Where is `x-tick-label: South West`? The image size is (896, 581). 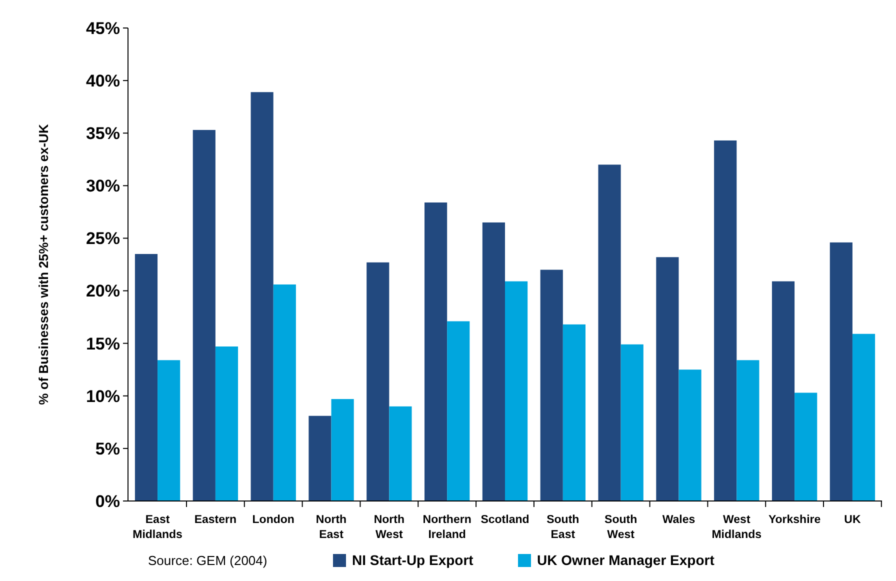 x-tick-label: South West is located at coordinates (621, 527).